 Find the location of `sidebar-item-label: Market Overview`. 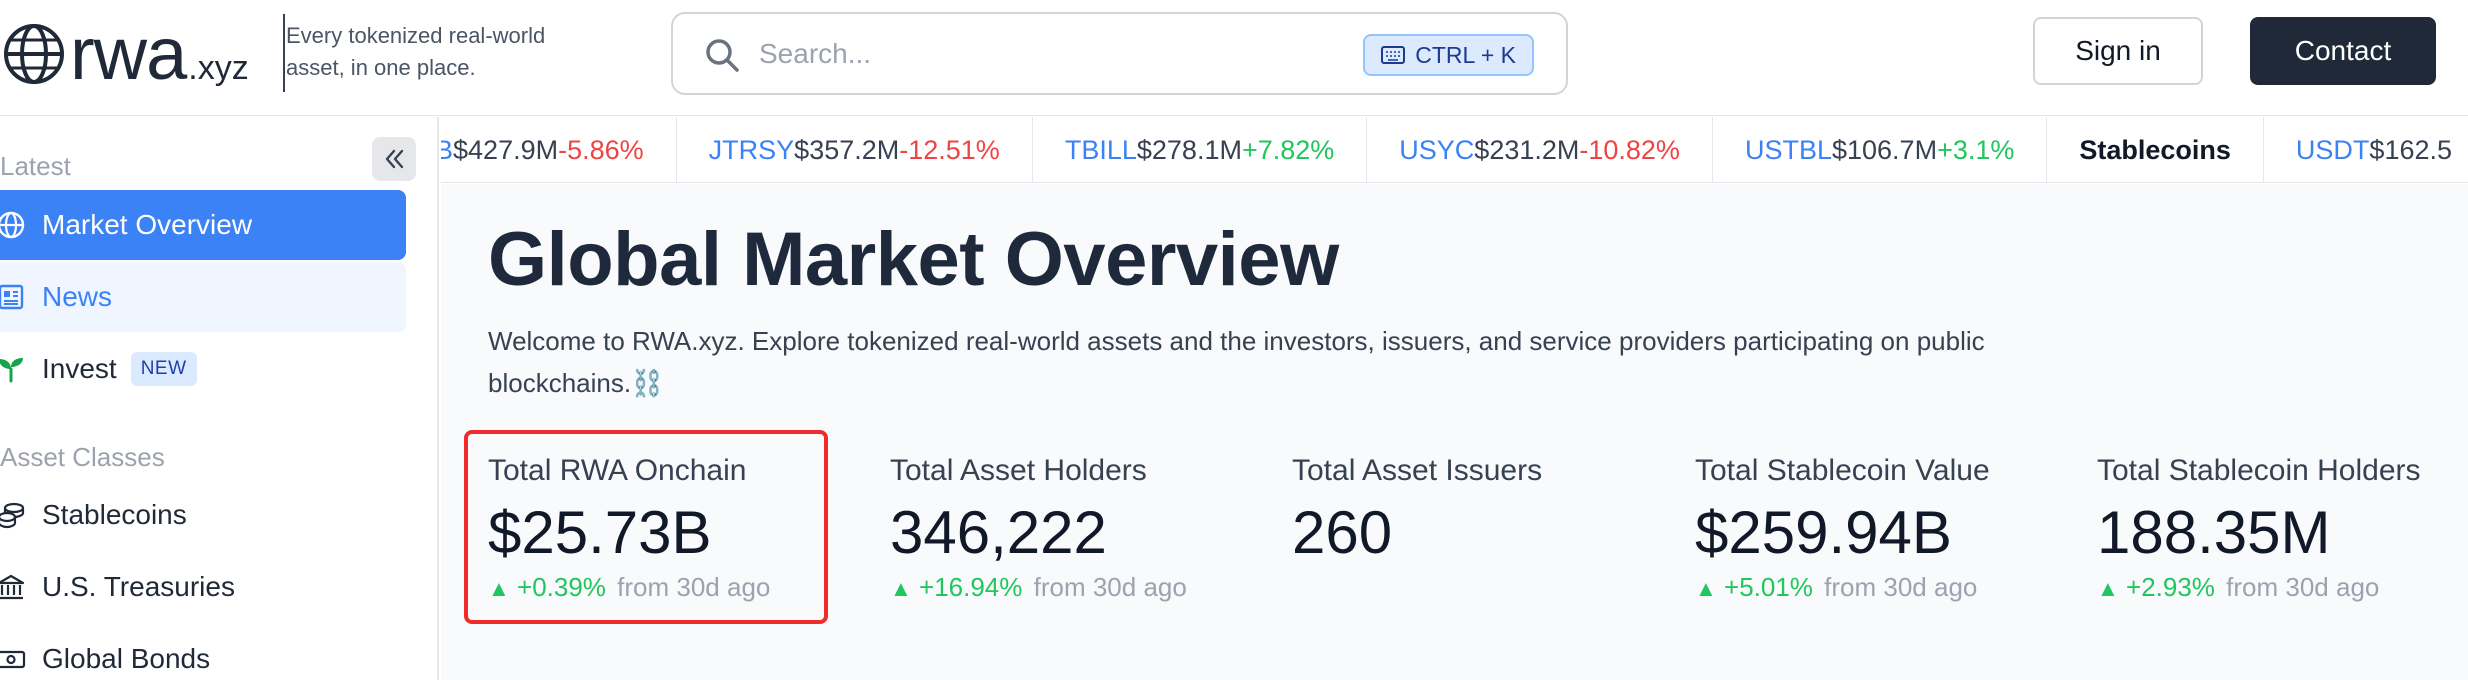

sidebar-item-label: Market Overview is located at coordinates (147, 224).